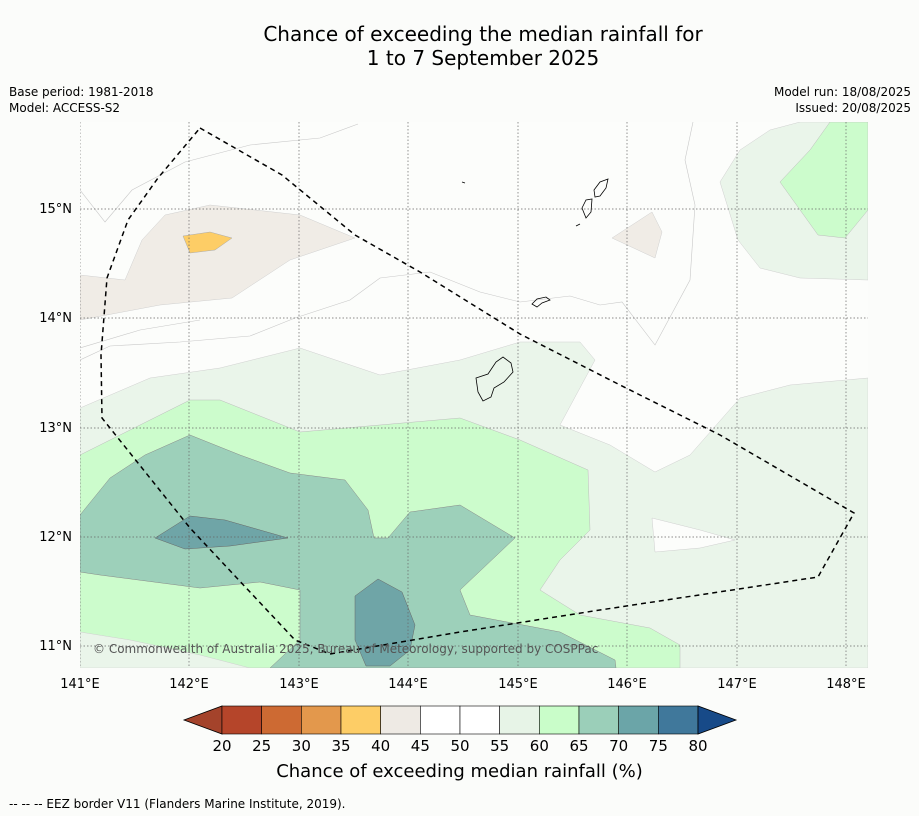  What do you see at coordinates (463, 182) in the screenshot?
I see `island-farallon` at bounding box center [463, 182].